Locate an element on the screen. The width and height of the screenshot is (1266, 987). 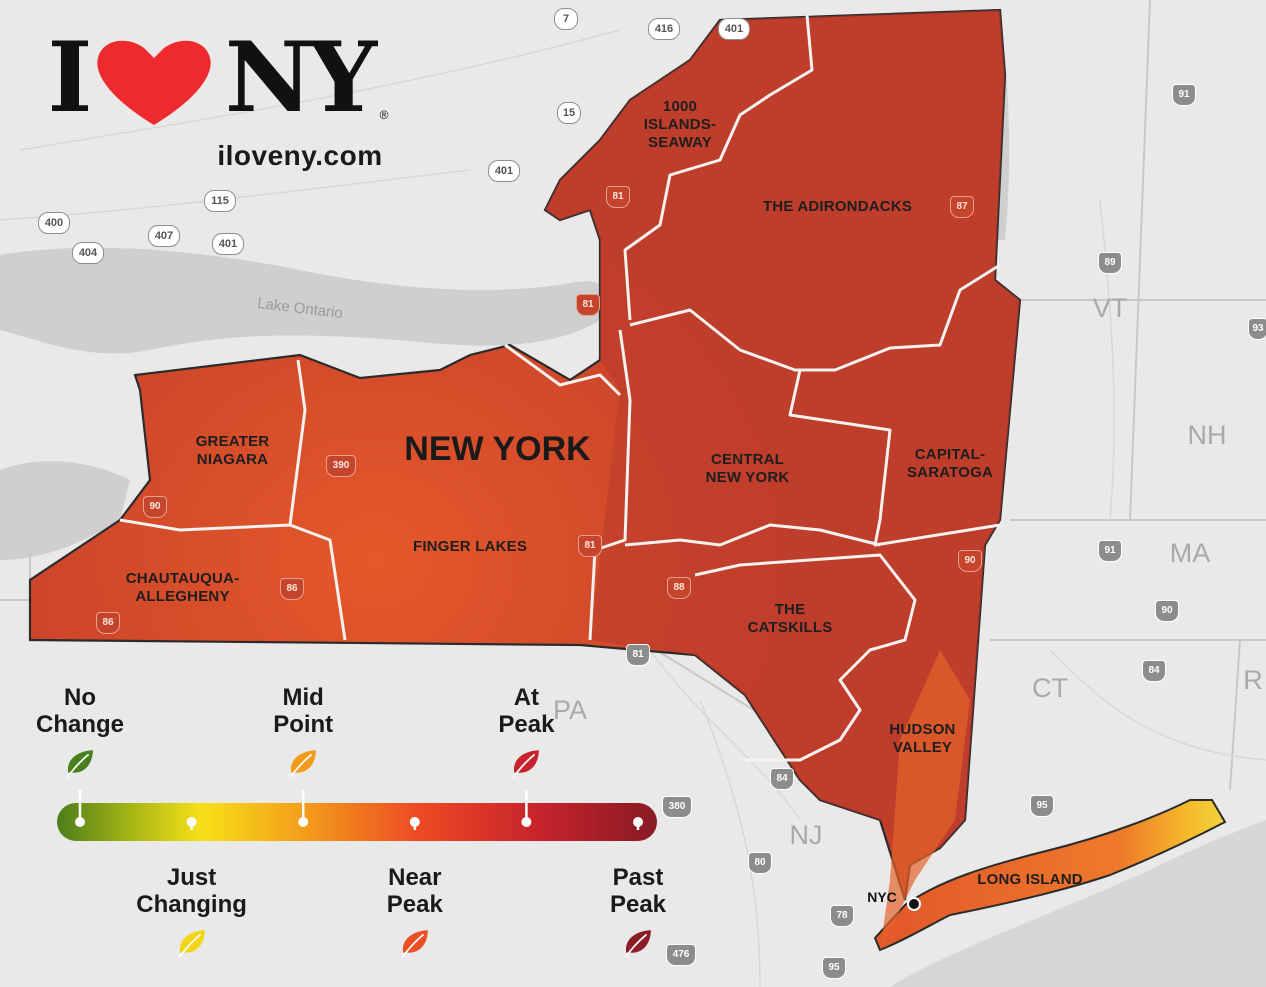
legend-label: No Change is located at coordinates (79, 711).